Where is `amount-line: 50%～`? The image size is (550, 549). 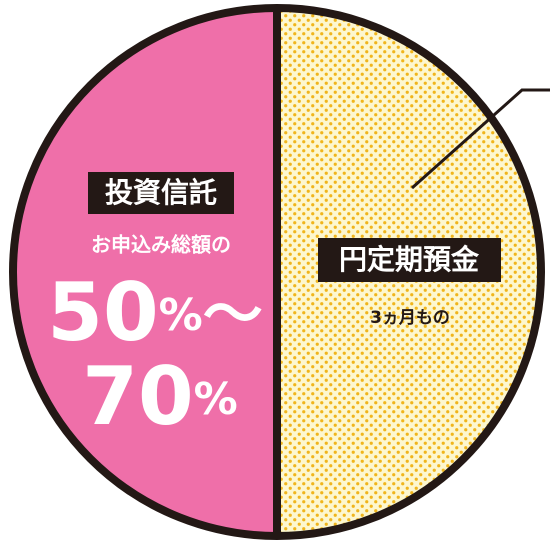 amount-line: 50%～ is located at coordinates (154, 312).